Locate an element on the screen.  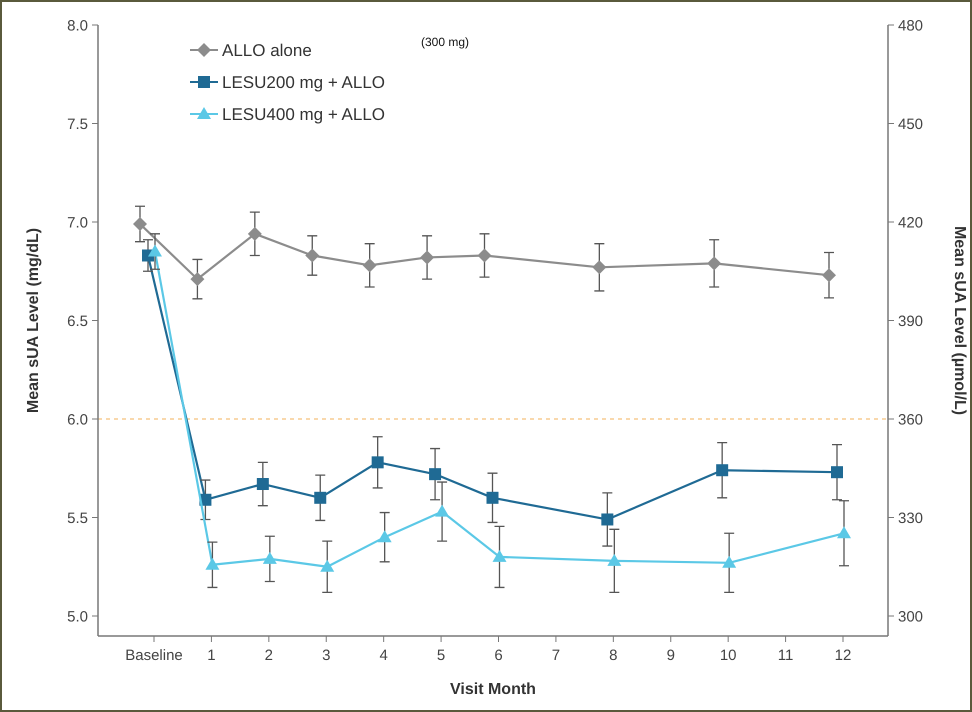
y-axis-title: Mean sUA Level (mg/dL) is located at coordinates (33, 321).